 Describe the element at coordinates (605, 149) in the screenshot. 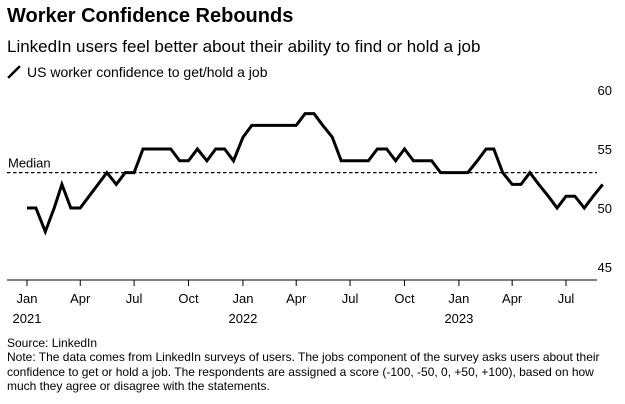

I see `y-tick-label: 55` at that location.